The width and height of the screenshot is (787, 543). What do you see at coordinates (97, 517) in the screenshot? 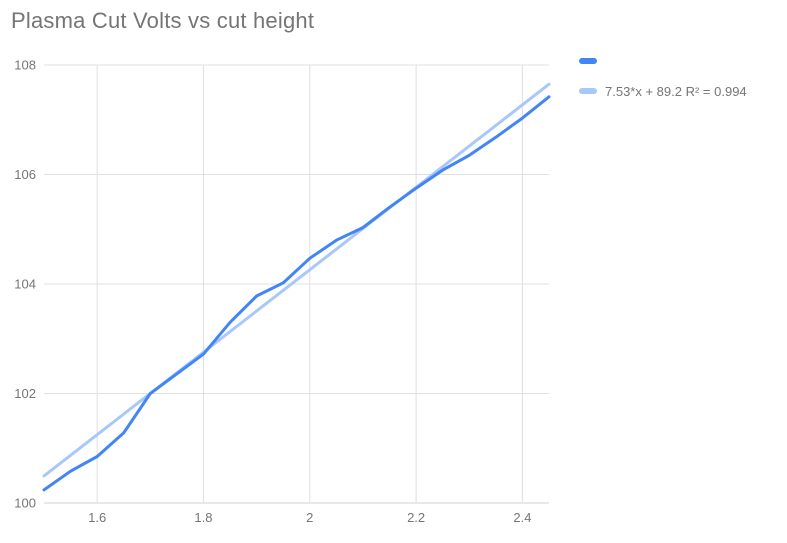
I see `x-tick-label-1.6: 1.6` at bounding box center [97, 517].